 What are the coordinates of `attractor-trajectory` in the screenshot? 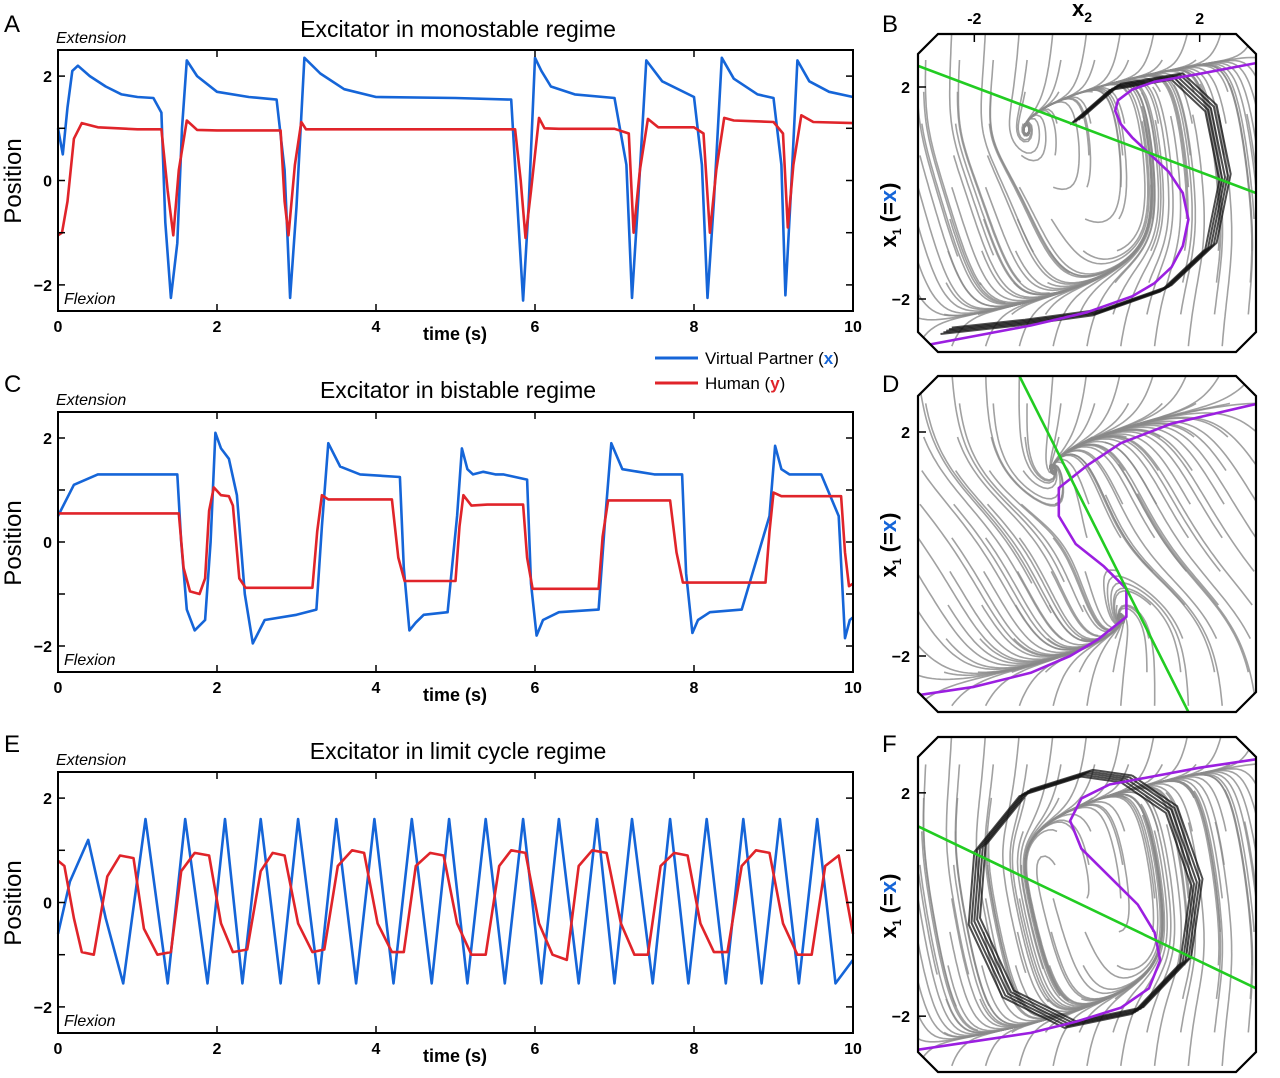 It's located at (1091, 200).